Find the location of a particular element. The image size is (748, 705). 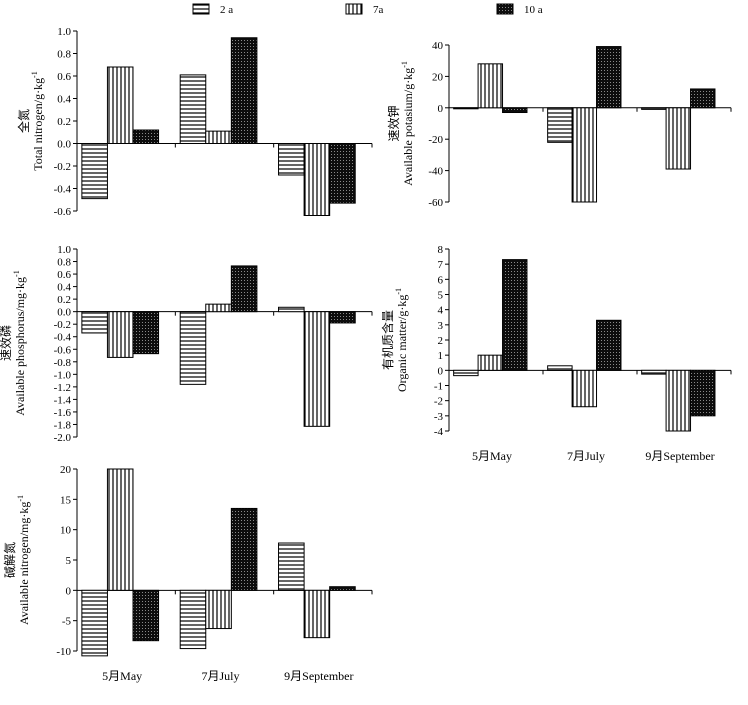

y-axis-label-total-nitrogen: Total nitrogen/g·kg-1 is located at coordinates (37, 120).